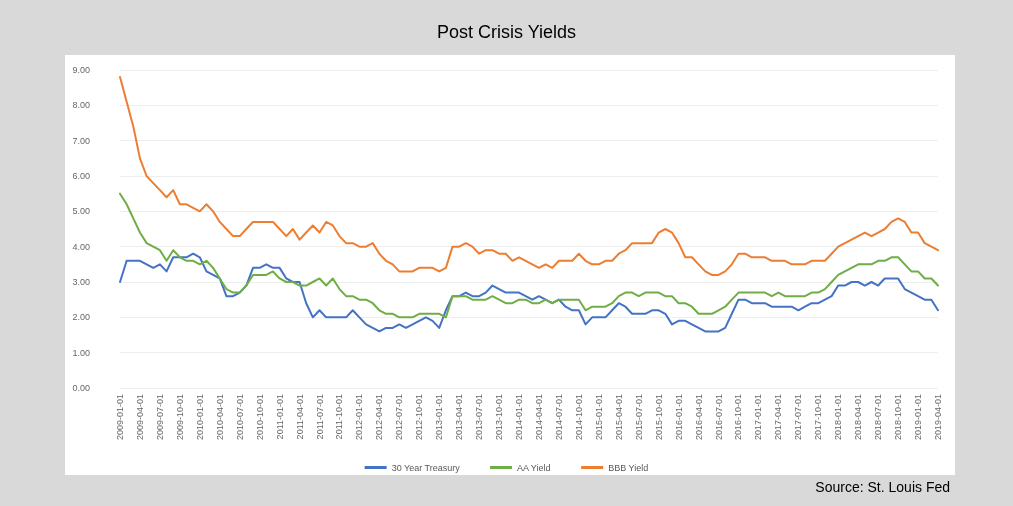 Image resolution: width=1013 pixels, height=506 pixels. Describe the element at coordinates (179, 417) in the screenshot. I see `x-tick-label: 2009-10-01` at that location.